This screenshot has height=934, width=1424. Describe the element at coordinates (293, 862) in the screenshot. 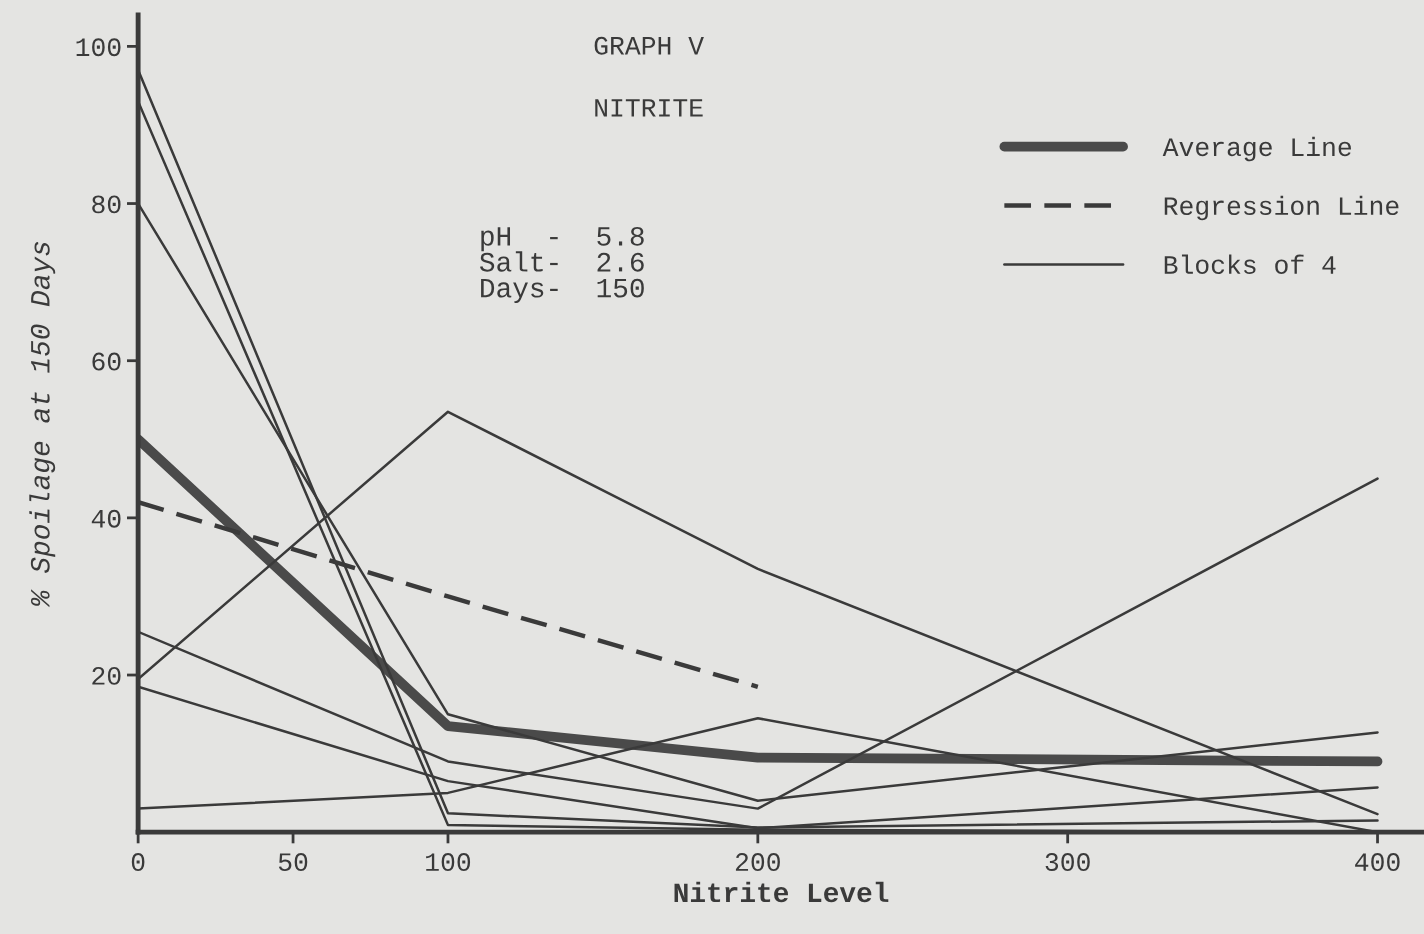

I see `x-tick-label: 50` at that location.